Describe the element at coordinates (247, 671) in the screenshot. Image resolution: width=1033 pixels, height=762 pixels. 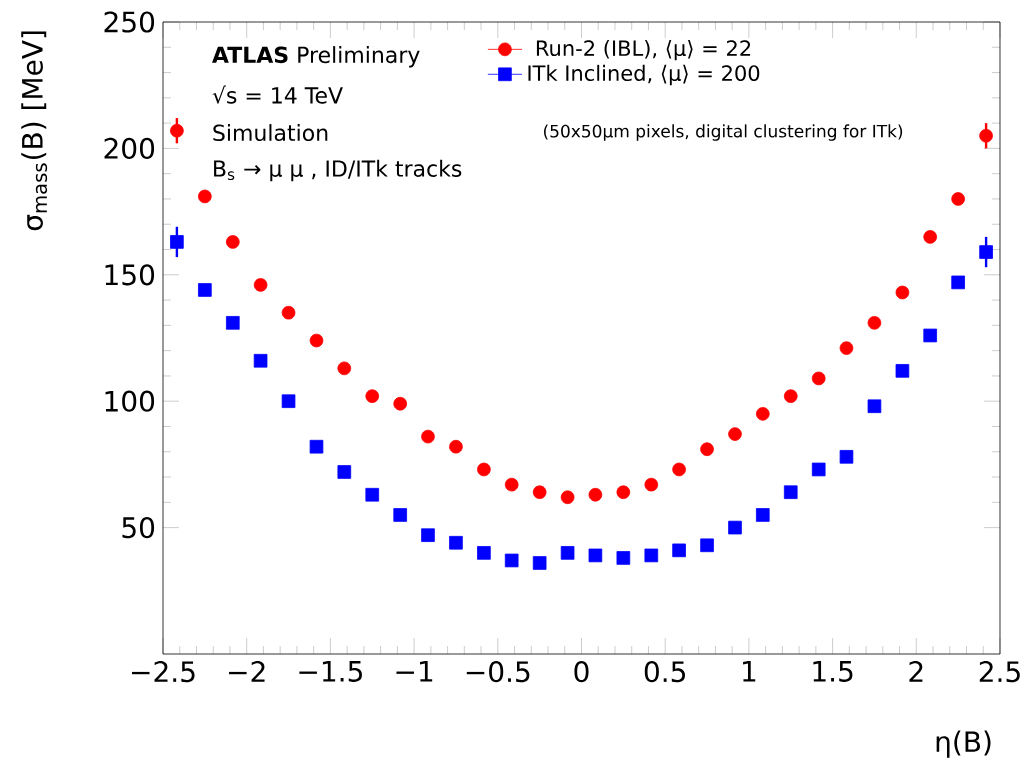
I see `x-tick-label: −2` at that location.